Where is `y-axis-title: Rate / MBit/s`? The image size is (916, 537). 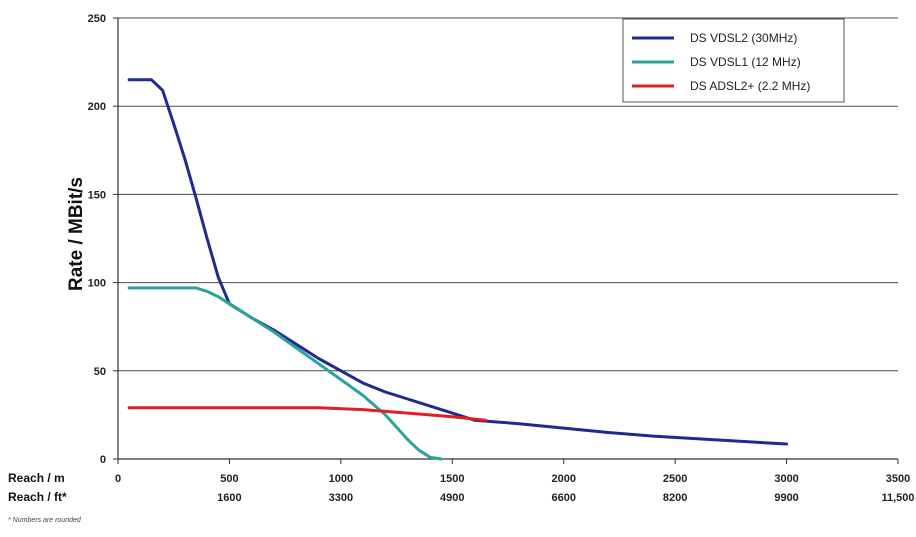 y-axis-title: Rate / MBit/s is located at coordinates (76, 234).